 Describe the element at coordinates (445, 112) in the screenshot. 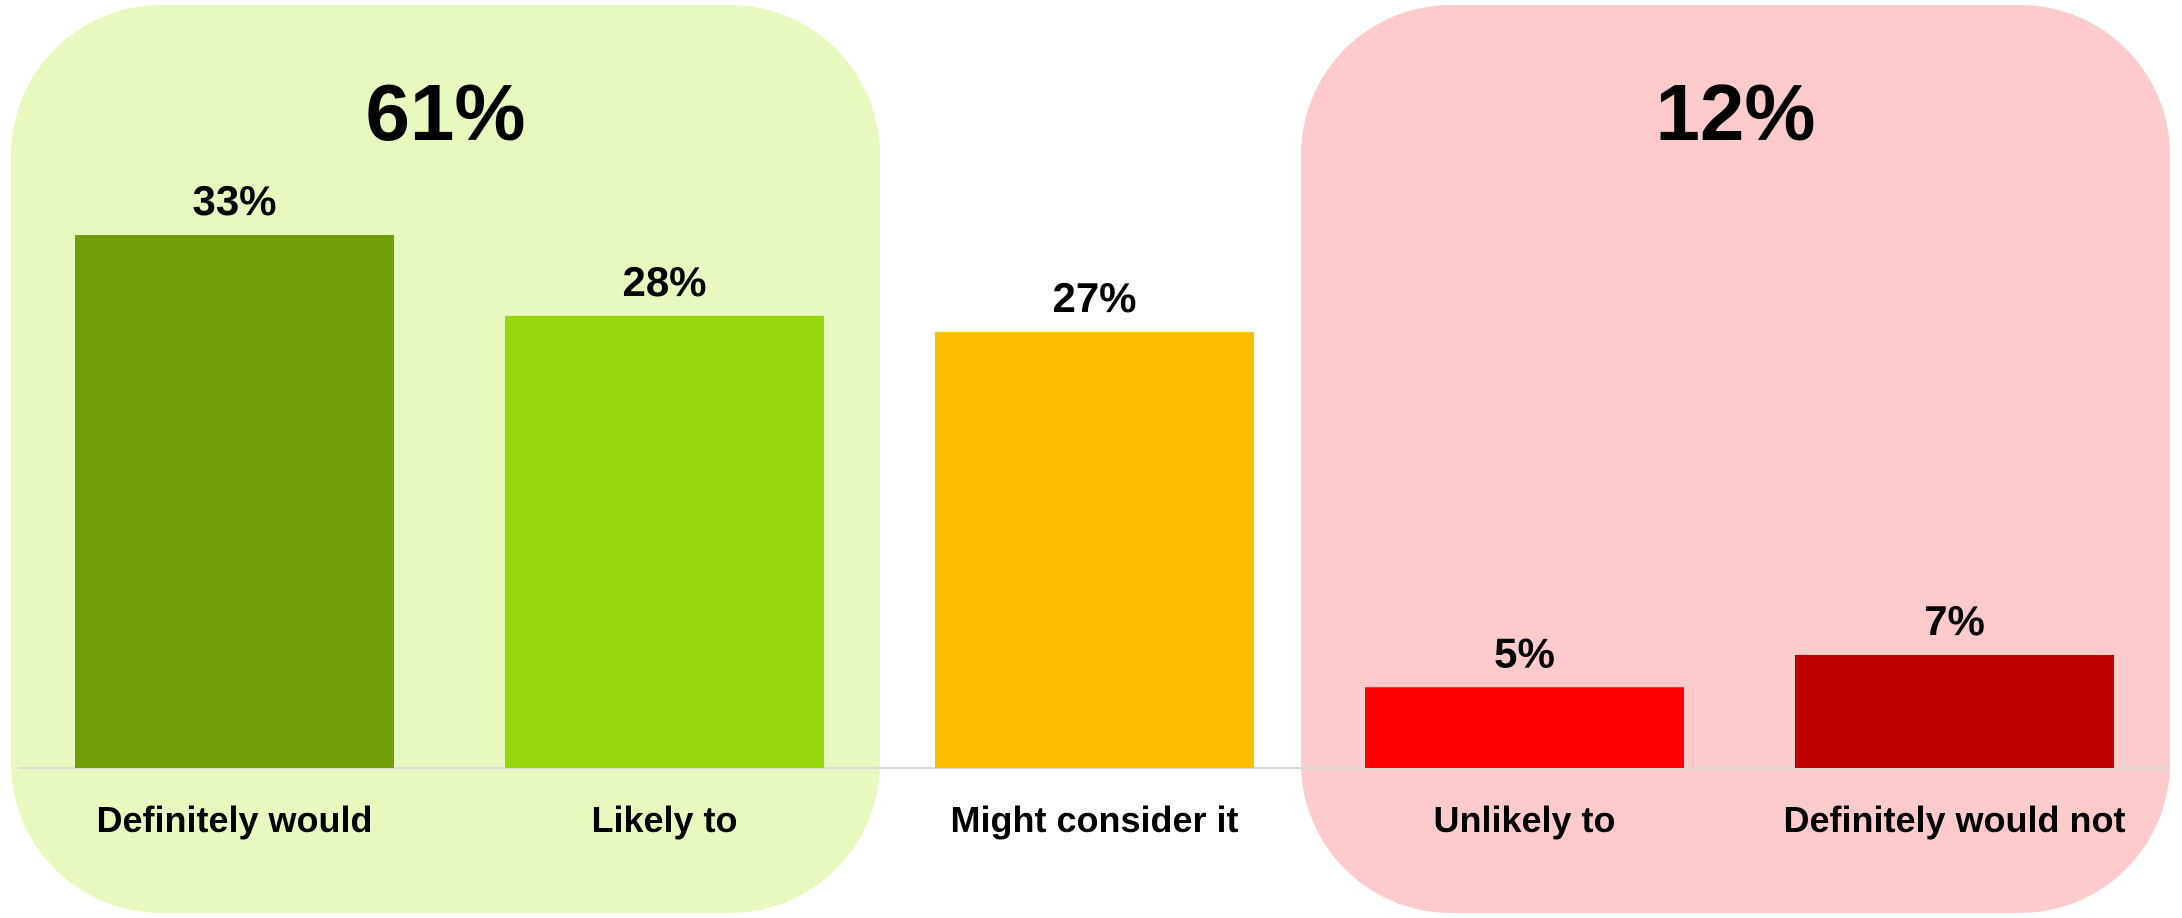

I see `group-total-label-0: 61%` at that location.